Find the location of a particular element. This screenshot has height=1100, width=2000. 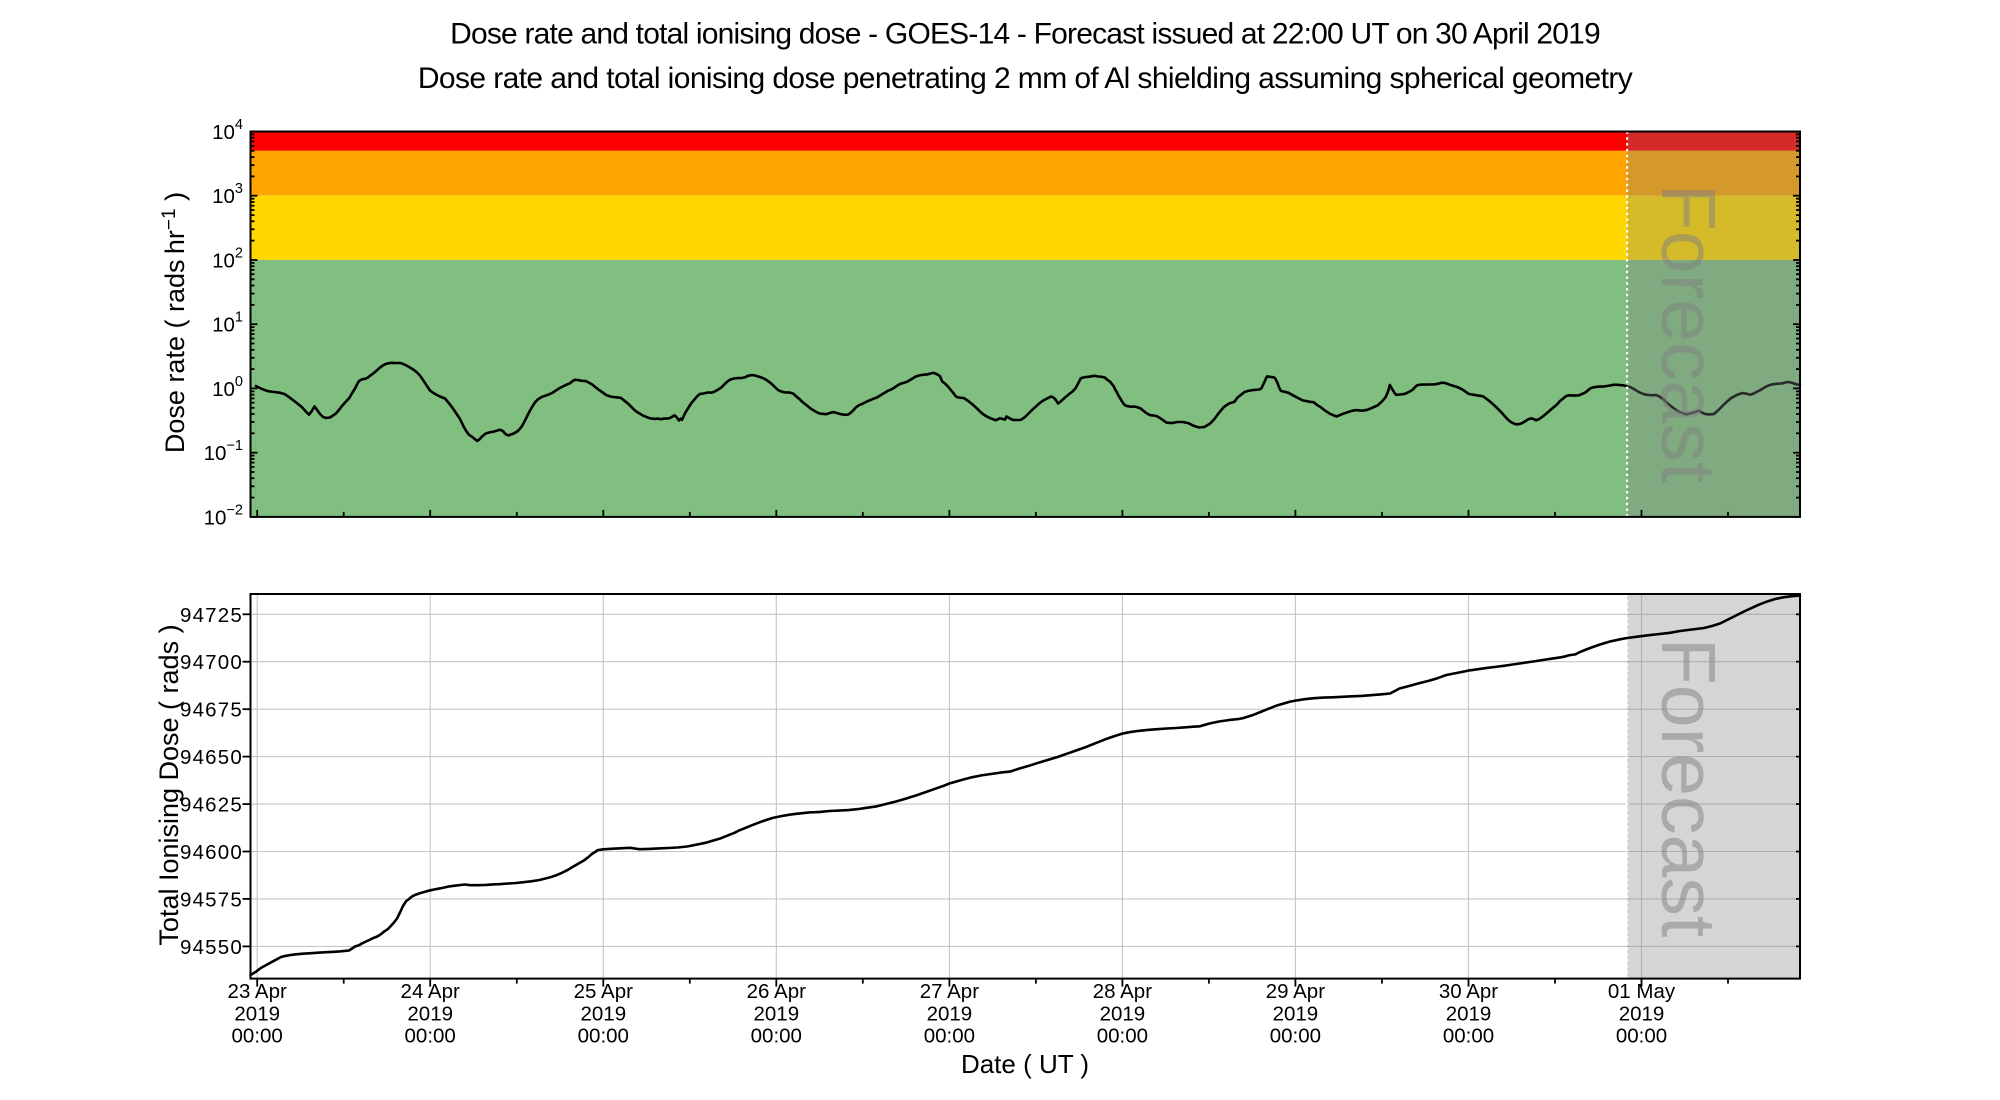

svg-text: 23 Apr is located at coordinates (257, 991).